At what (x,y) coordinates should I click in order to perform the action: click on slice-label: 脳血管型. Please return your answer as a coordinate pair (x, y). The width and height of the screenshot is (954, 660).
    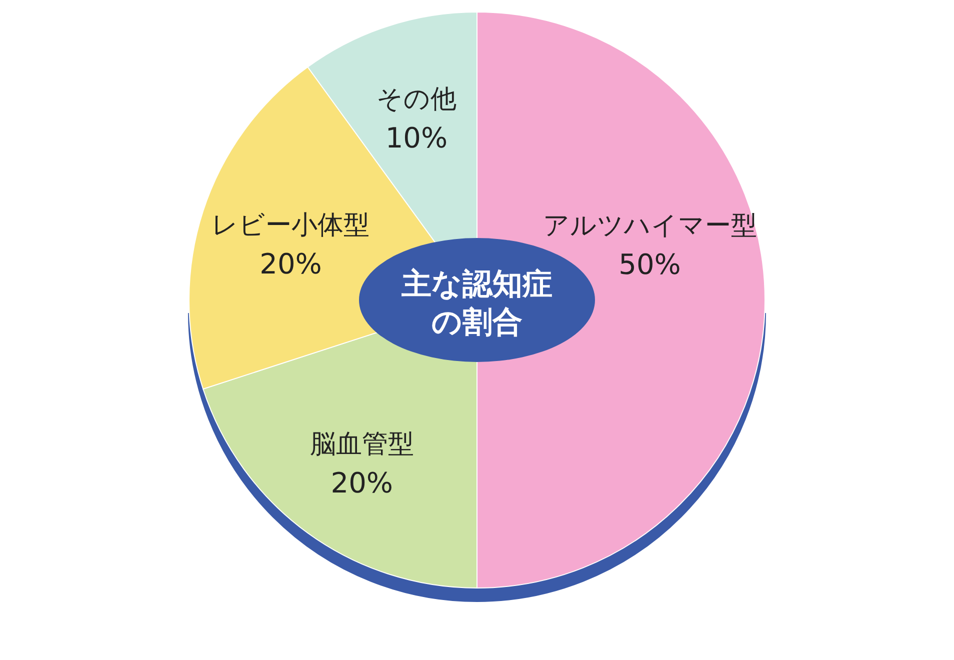
    Looking at the image, I should click on (362, 444).